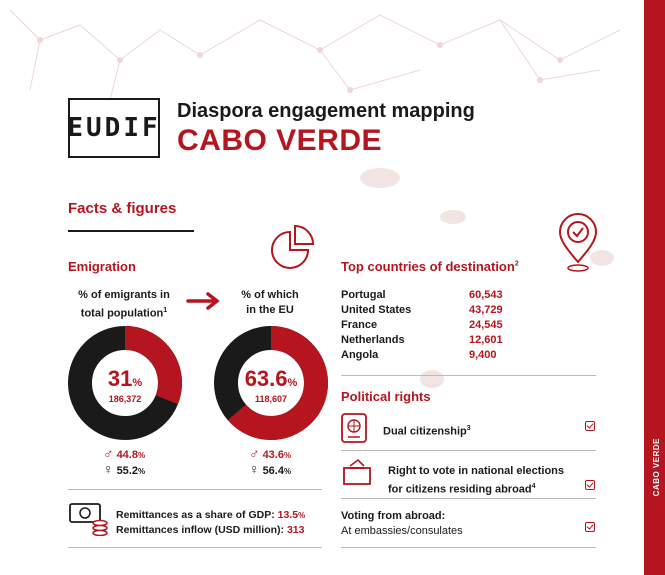 The width and height of the screenshot is (665, 575). I want to click on eu-label: % of which in the EU, so click(270, 303).